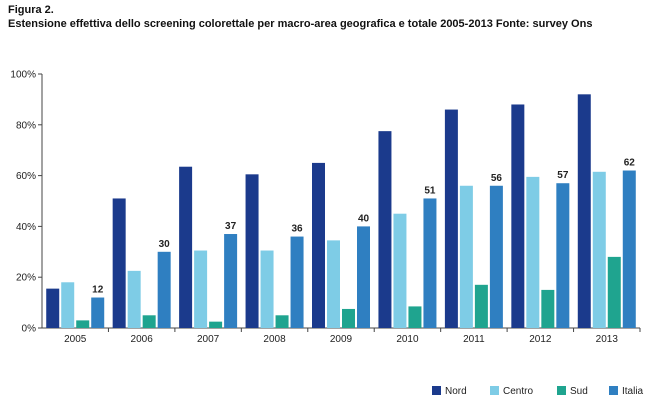  I want to click on bar-nord-2008, so click(252, 251).